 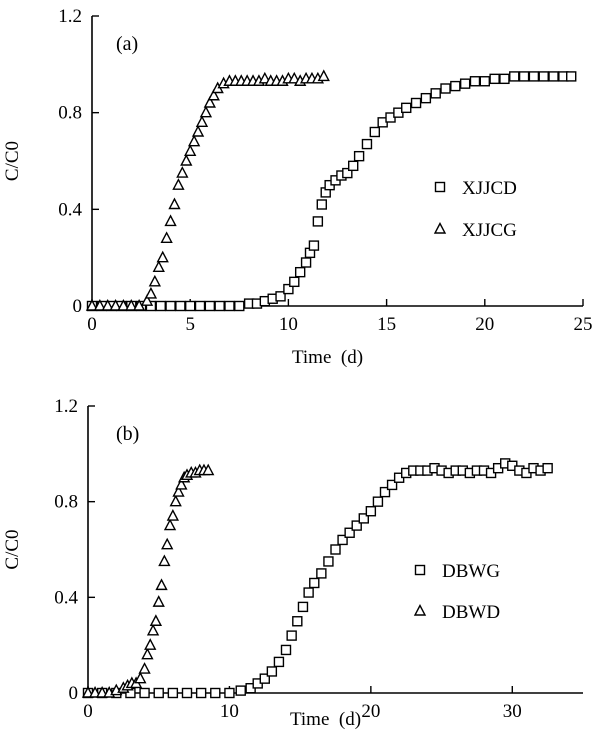 I want to click on x-tick-label: 15, so click(x=386, y=324).